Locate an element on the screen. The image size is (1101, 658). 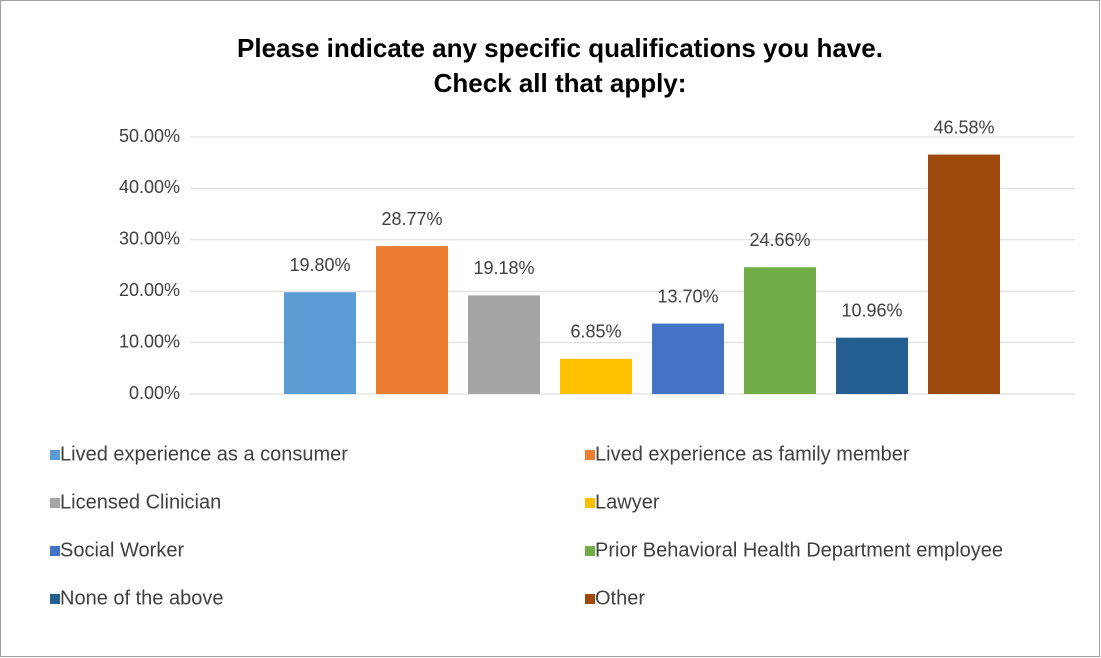
legend-label: None of the above is located at coordinates (141, 598).